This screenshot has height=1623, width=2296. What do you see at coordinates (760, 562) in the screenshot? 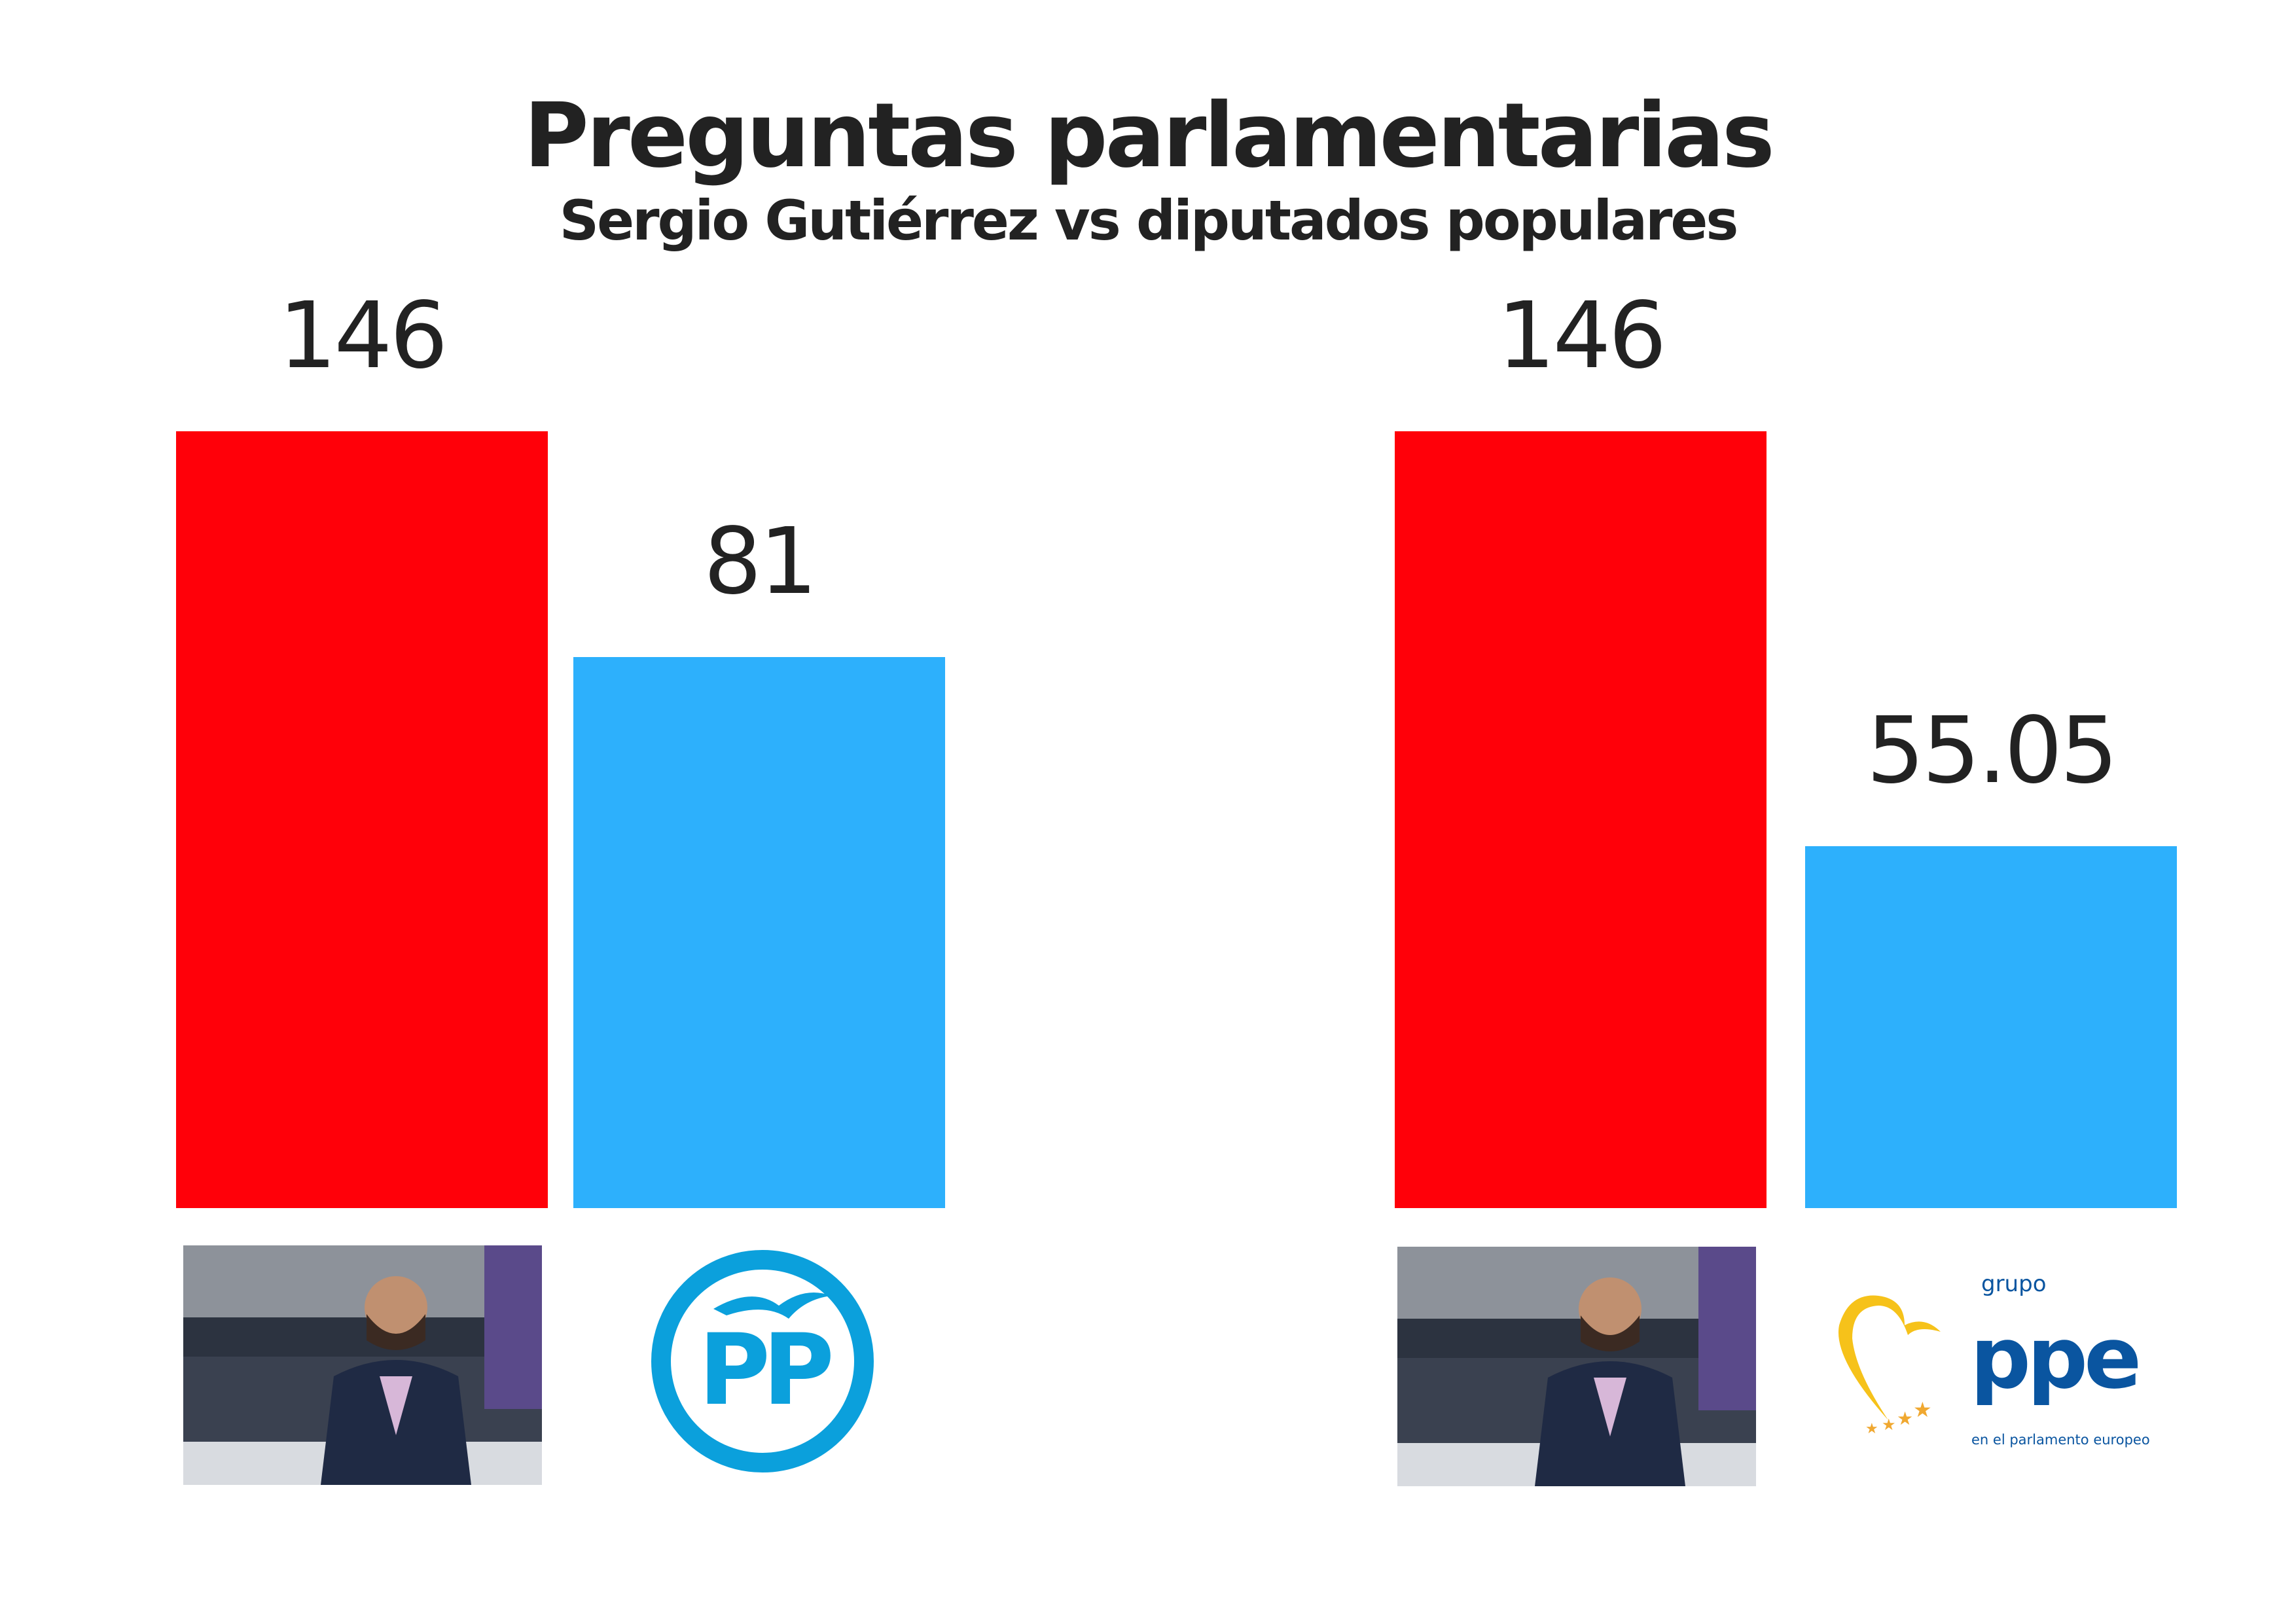
I see `bar-value-label: 81` at bounding box center [760, 562].